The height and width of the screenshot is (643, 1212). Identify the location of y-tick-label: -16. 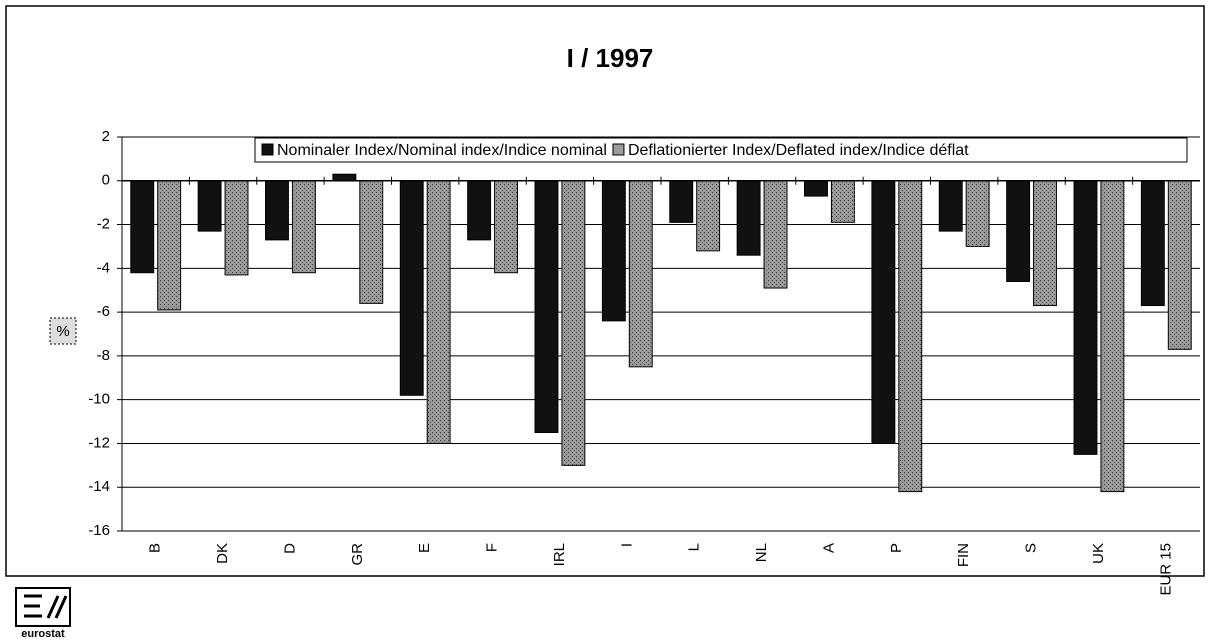
(99, 530).